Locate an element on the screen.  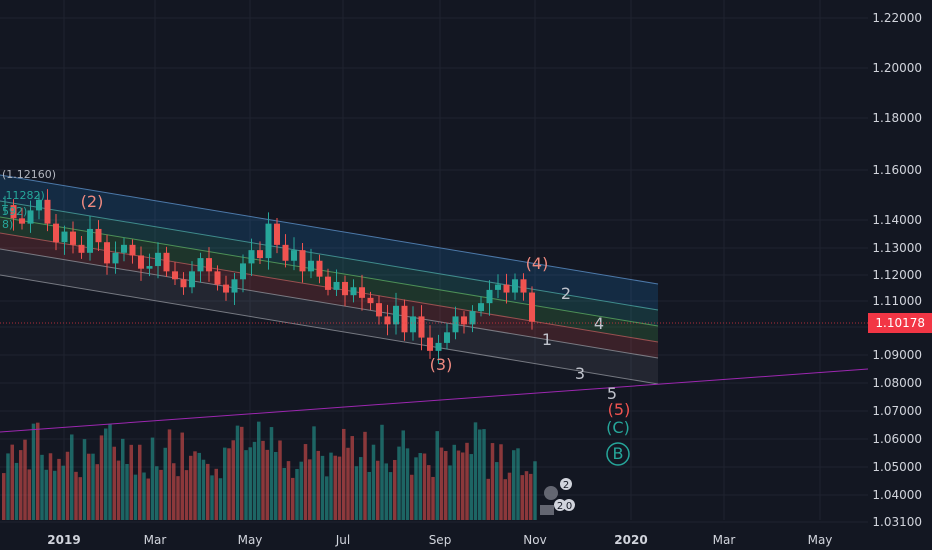
price-tick-label: 1.03100 is located at coordinates (897, 522).